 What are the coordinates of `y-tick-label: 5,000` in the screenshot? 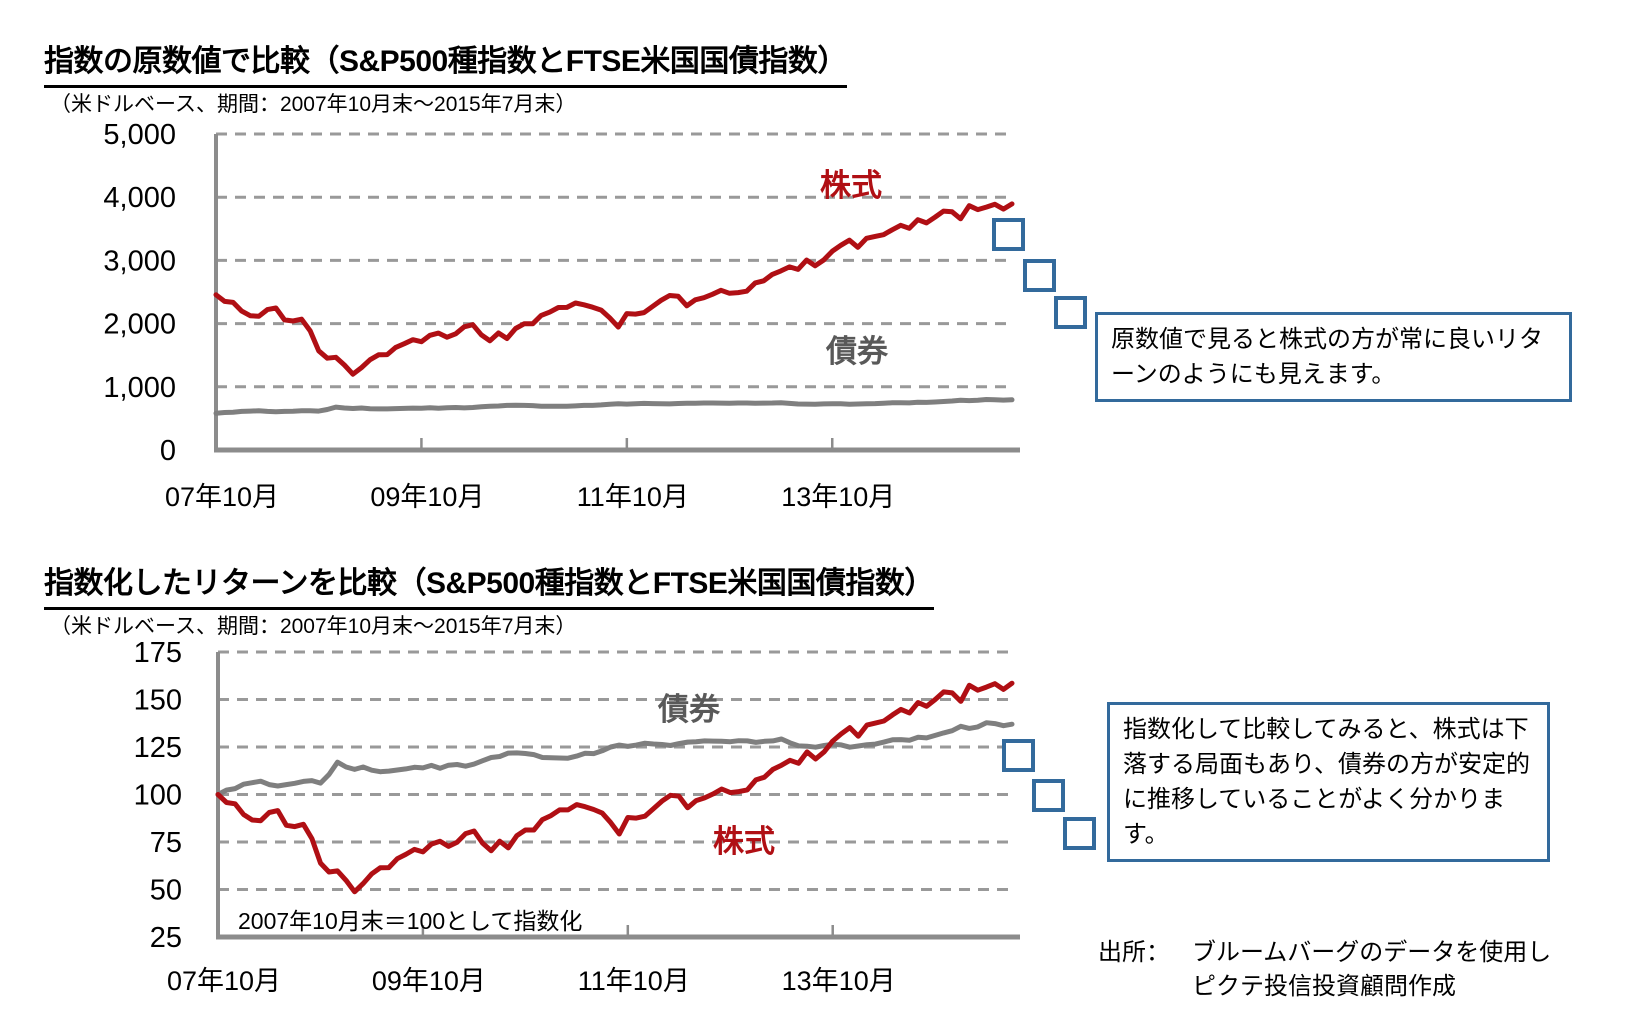 It's located at (139, 135).